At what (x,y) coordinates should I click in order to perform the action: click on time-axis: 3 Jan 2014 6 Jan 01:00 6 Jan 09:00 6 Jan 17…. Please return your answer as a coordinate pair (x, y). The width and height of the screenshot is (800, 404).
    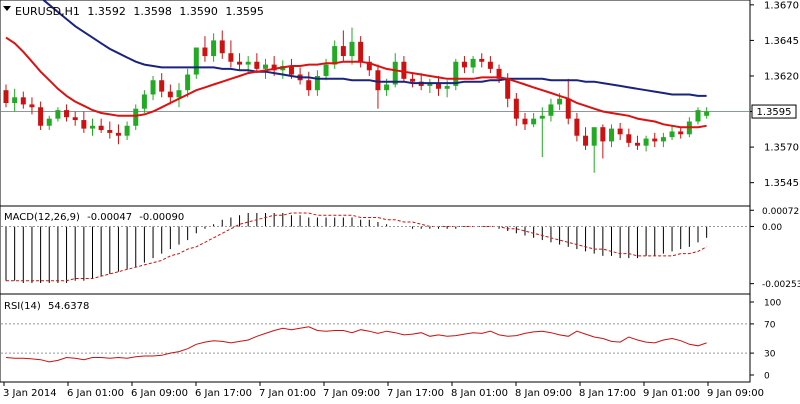
    Looking at the image, I should click on (383, 390).